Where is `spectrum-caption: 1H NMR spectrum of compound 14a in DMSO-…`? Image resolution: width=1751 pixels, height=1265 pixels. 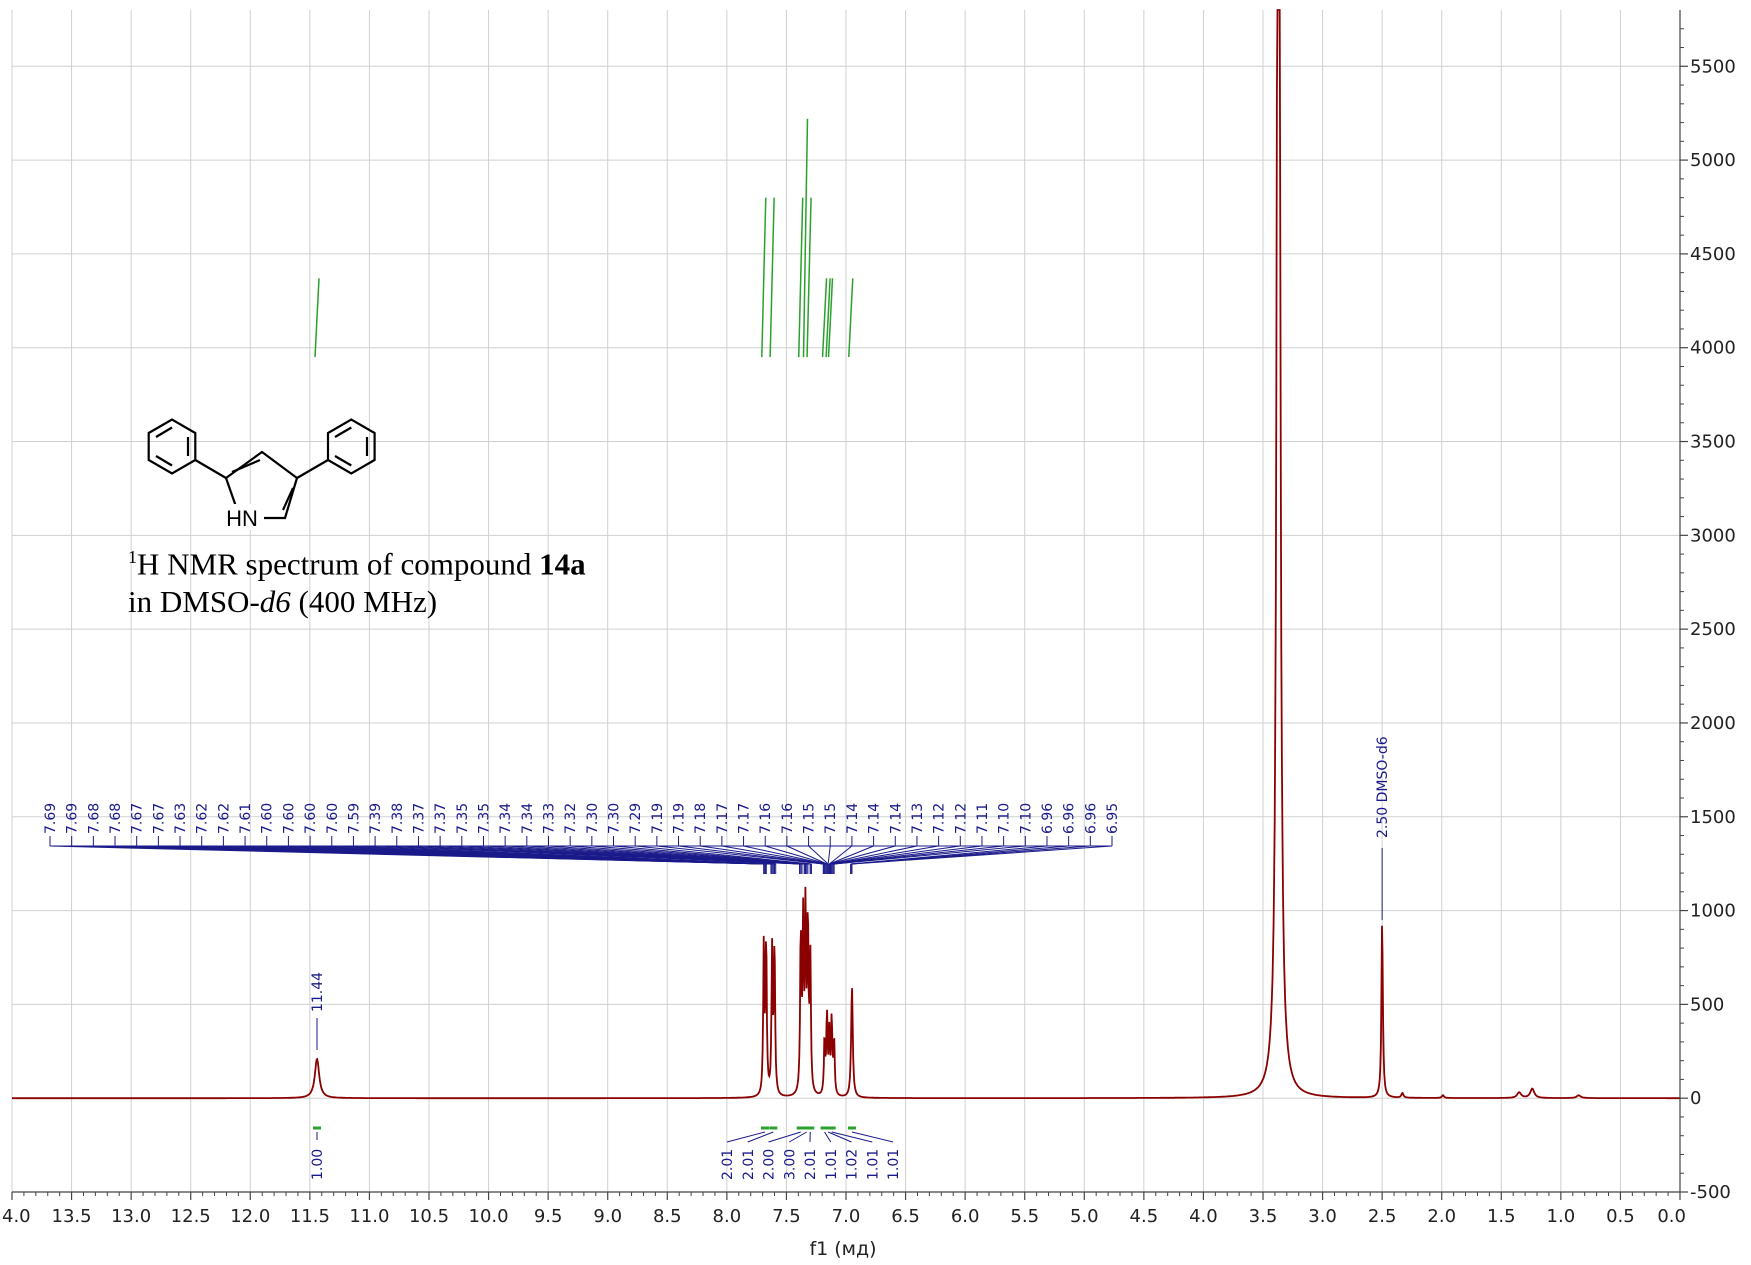 spectrum-caption: 1H NMR spectrum of compound 14a in DMSO-… is located at coordinates (357, 579).